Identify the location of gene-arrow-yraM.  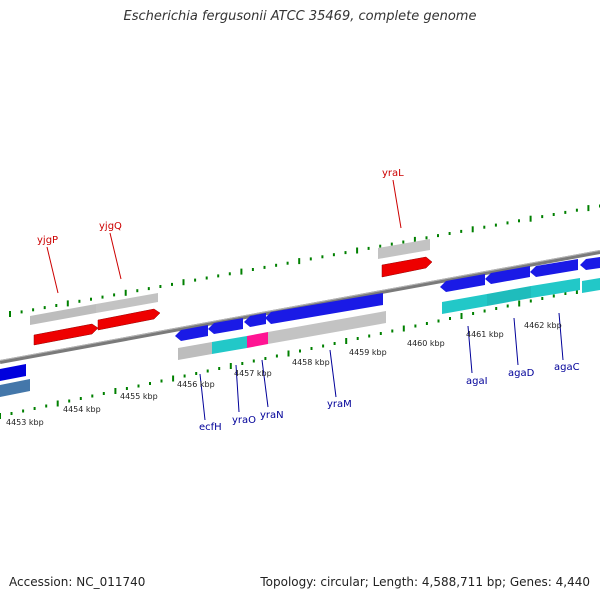
(324, 308).